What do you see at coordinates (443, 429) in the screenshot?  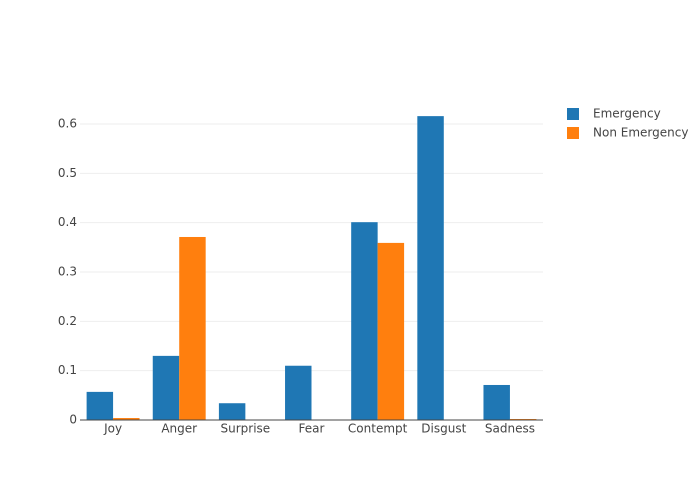 I see `x-tick-label: Disgust` at bounding box center [443, 429].